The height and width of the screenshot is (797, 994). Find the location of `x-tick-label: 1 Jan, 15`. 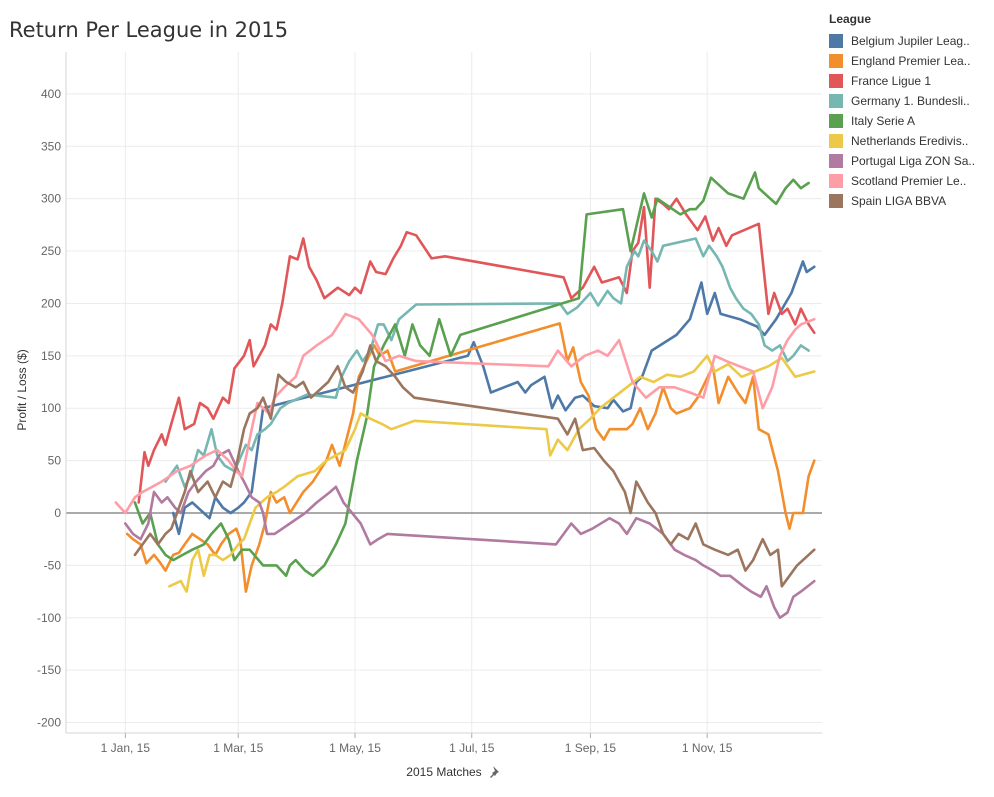

x-tick-label: 1 Jan, 15 is located at coordinates (126, 748).